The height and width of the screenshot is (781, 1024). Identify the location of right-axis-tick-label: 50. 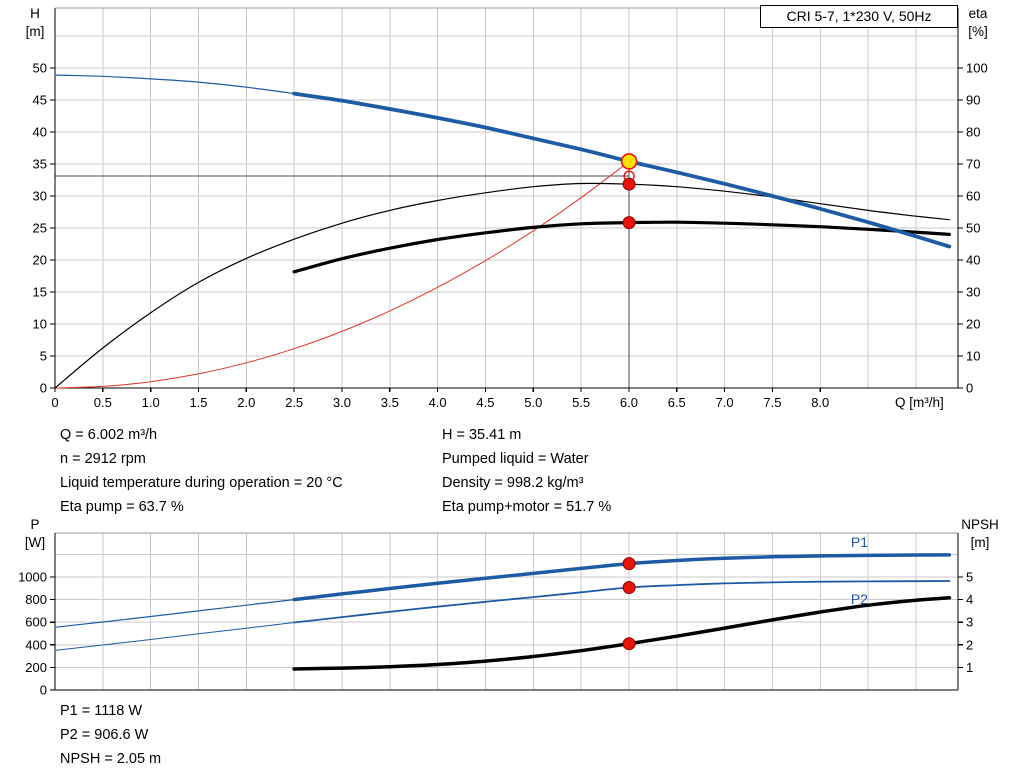
(973, 228).